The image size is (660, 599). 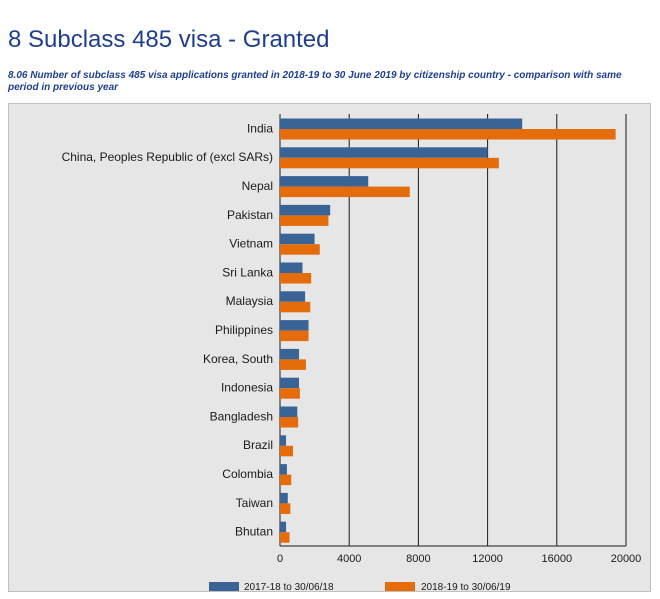 I want to click on category-label-1: China, Peoples Republic of (excl SARs), so click(x=167, y=157).